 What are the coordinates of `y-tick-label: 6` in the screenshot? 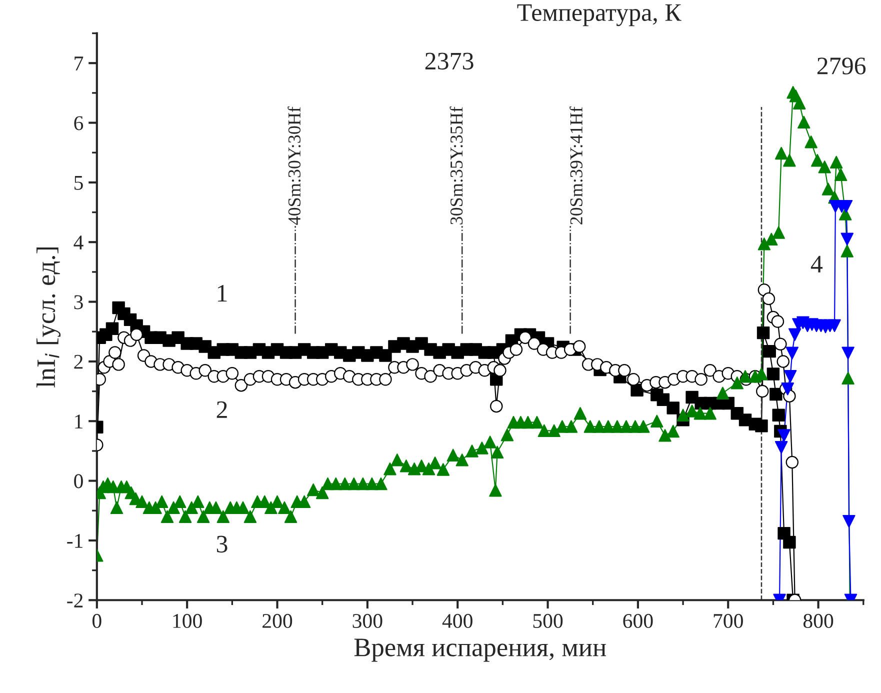 It's located at (79, 123).